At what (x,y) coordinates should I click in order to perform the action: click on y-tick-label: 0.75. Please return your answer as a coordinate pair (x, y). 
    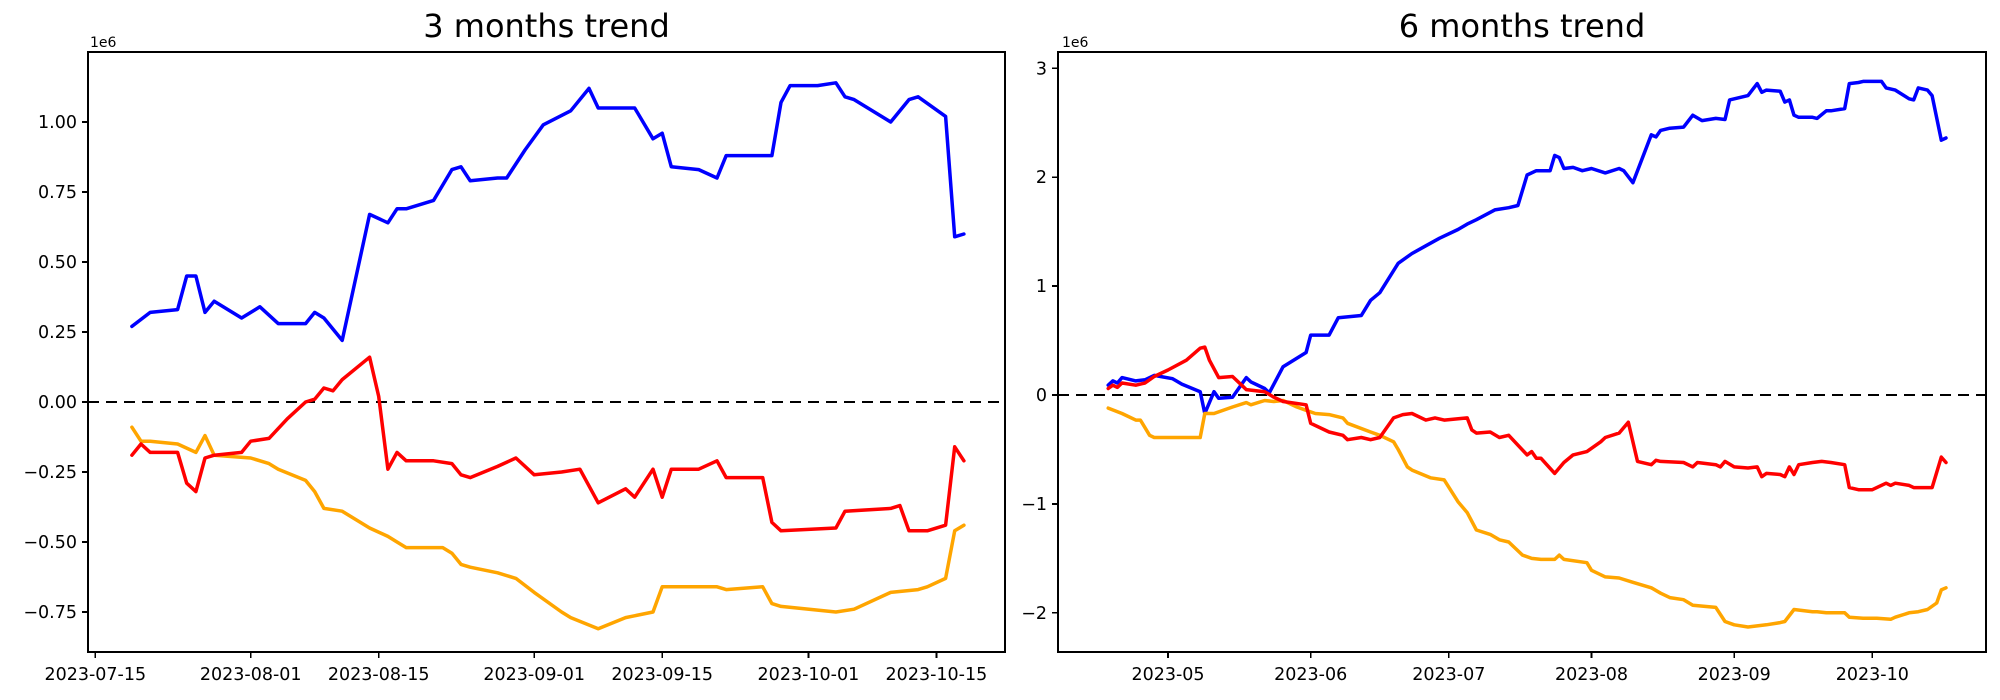
    Looking at the image, I should click on (57, 193).